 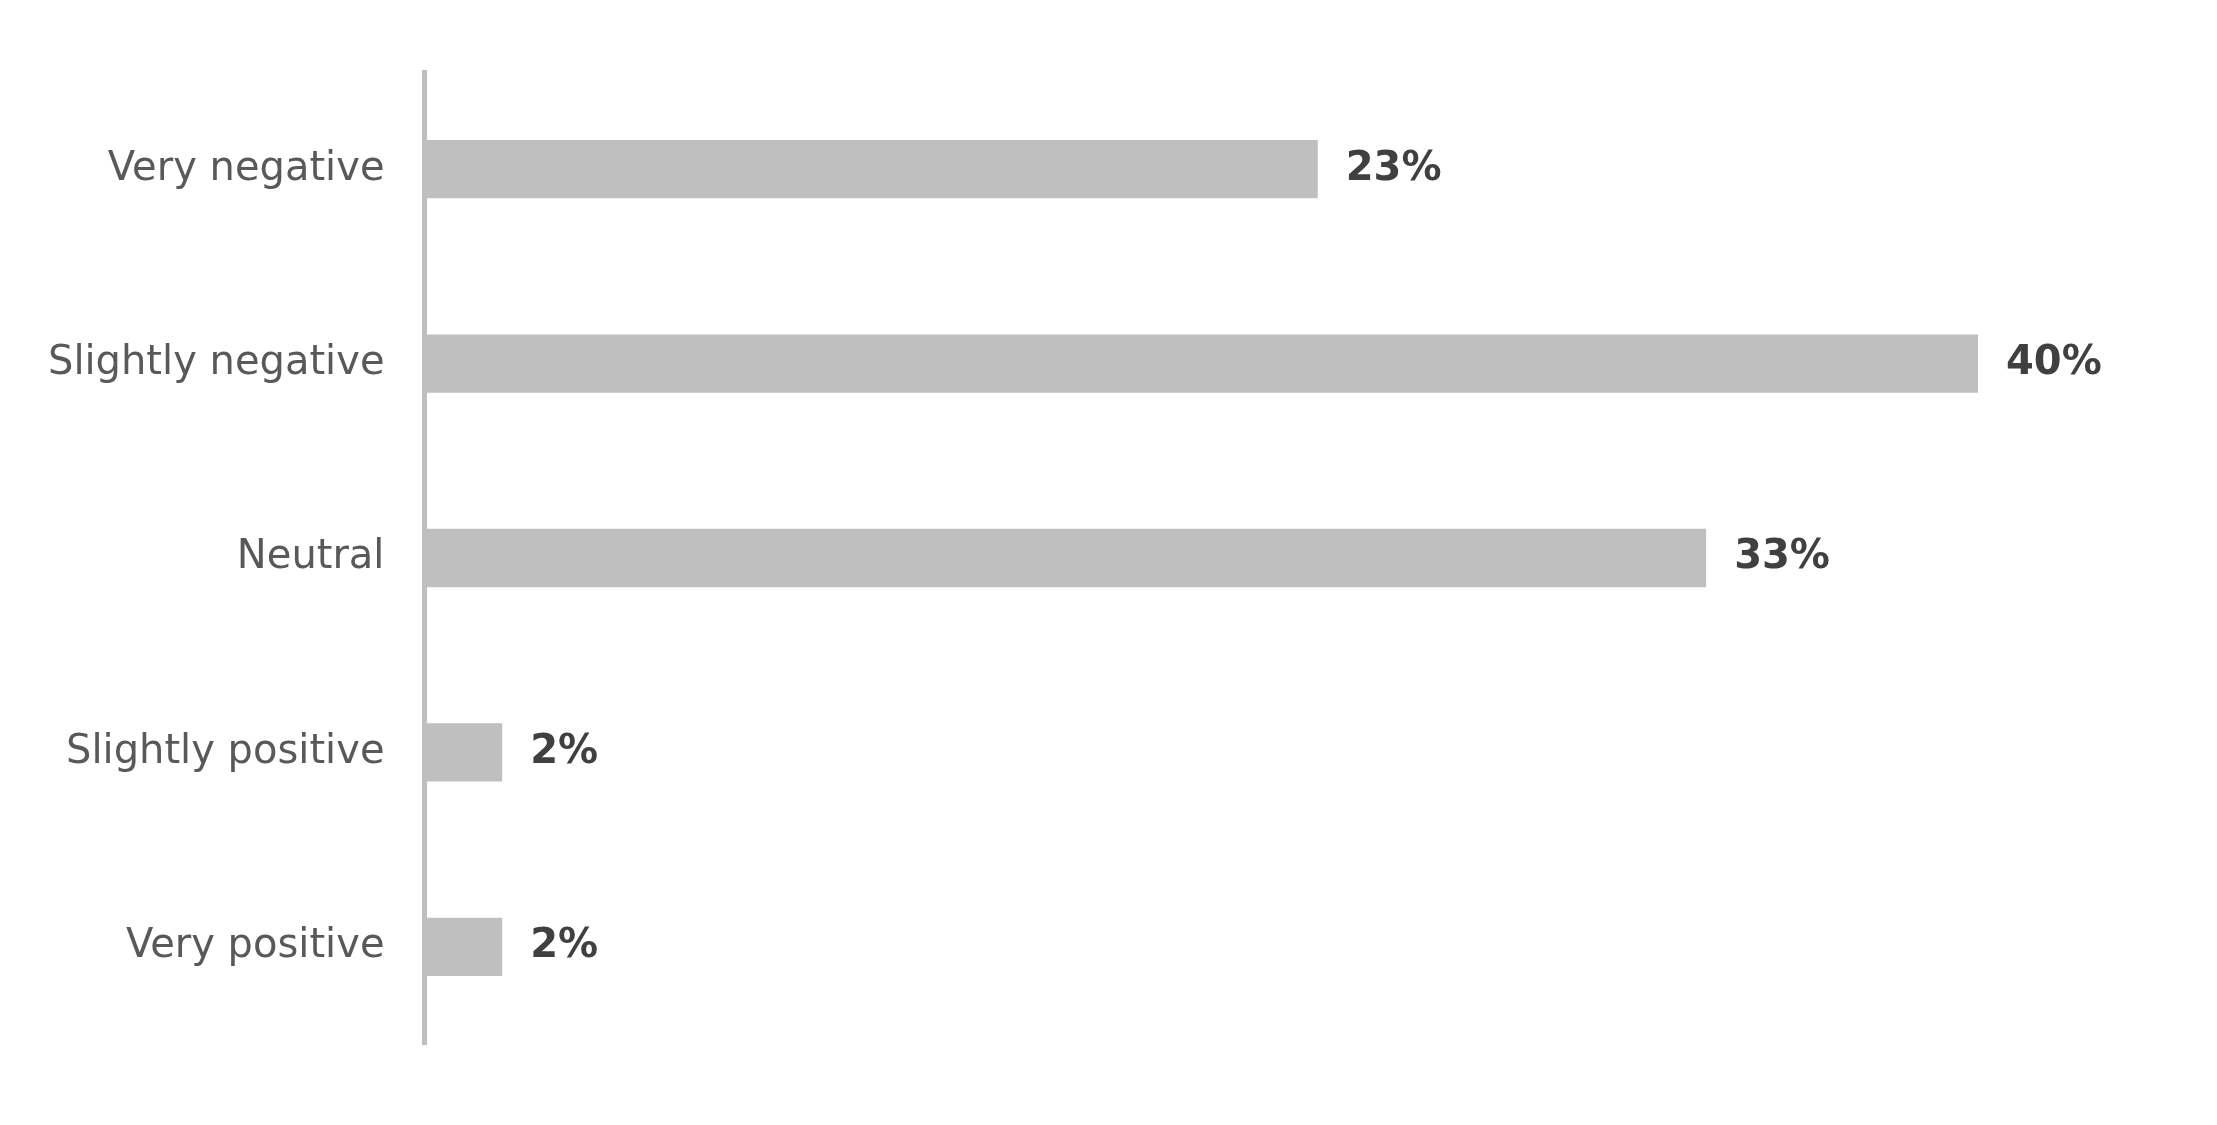 I want to click on y-tick-label: Very negative, so click(x=246, y=165).